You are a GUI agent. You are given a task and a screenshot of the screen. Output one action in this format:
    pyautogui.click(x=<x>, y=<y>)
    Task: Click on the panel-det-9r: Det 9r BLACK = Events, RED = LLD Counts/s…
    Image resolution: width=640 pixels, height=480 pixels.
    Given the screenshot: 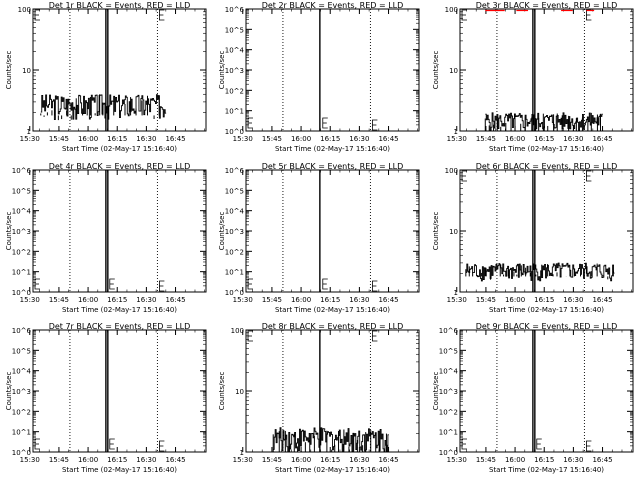 What is the action you would take?
    pyautogui.click(x=533, y=398)
    